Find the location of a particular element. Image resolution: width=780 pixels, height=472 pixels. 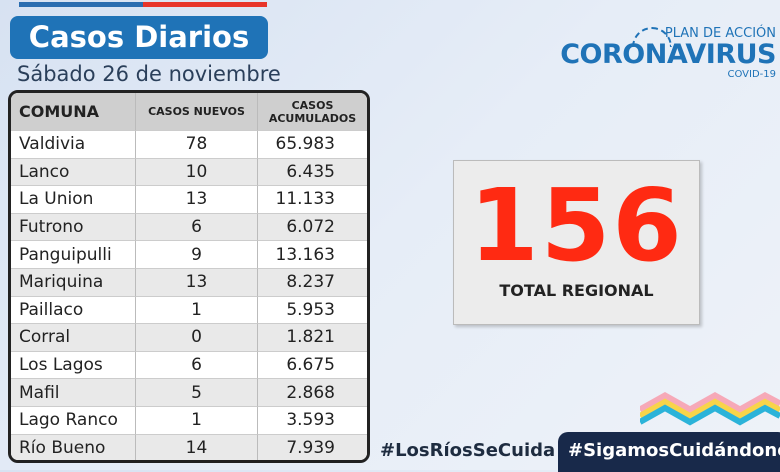

casos-acumulados-cell: 2.868 is located at coordinates (312, 393).